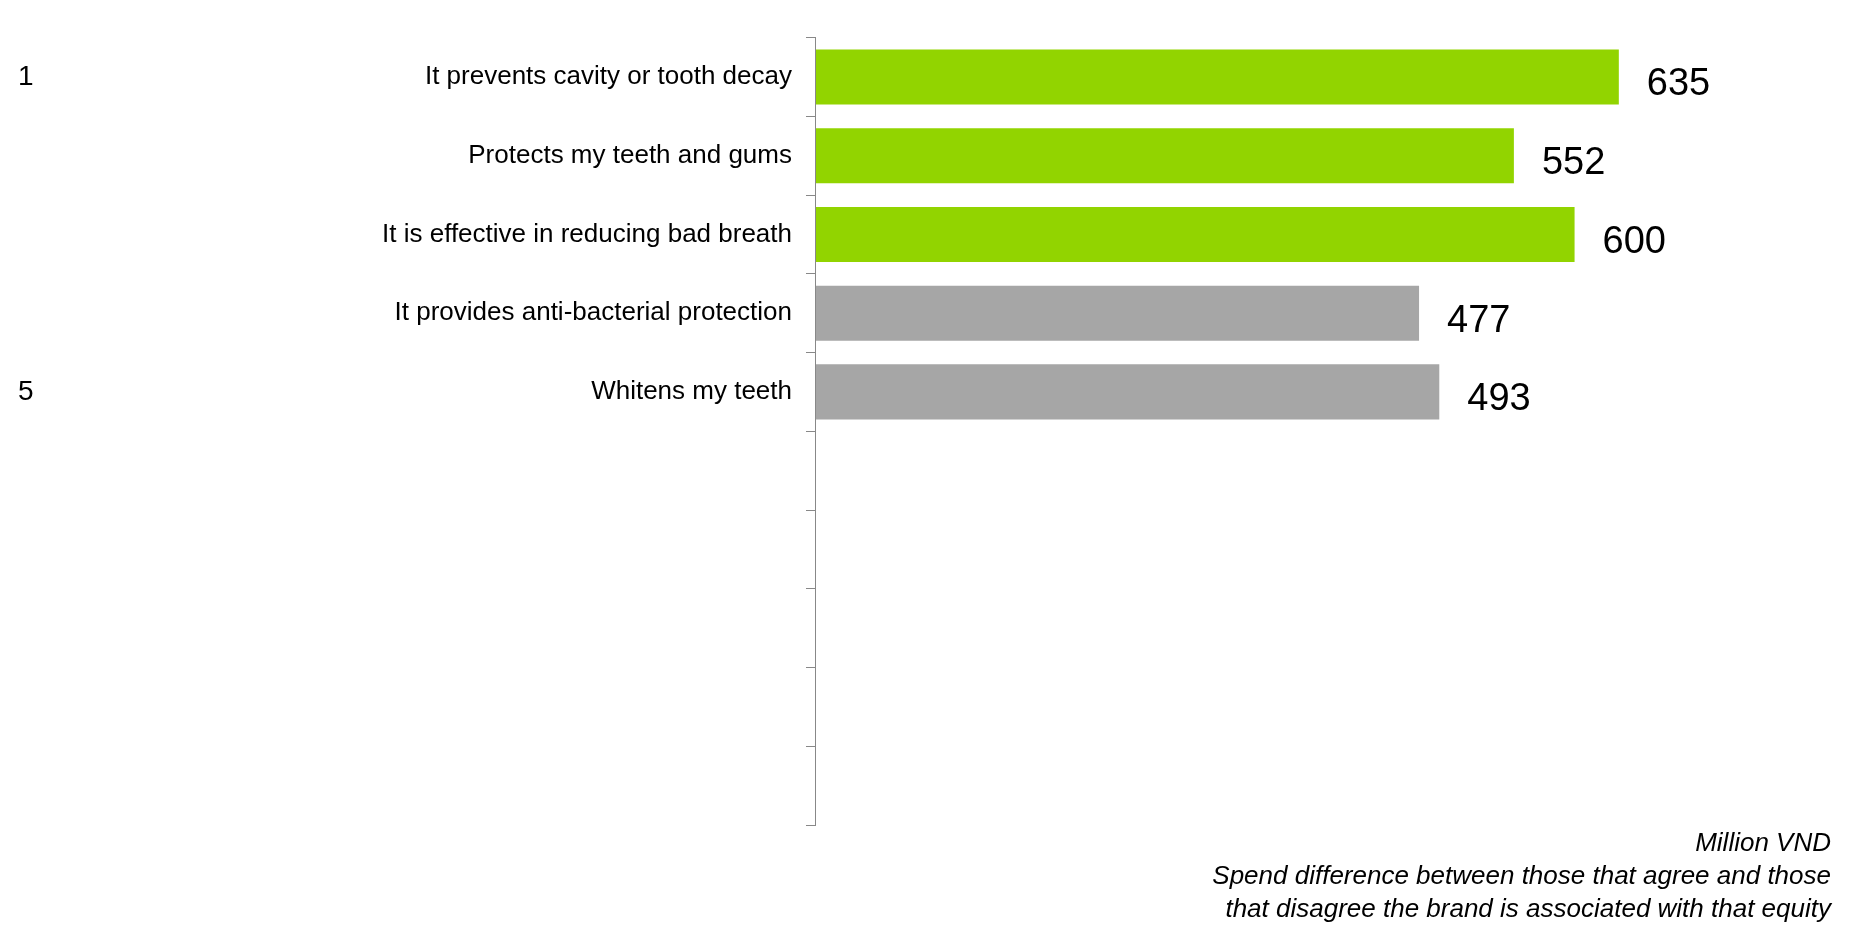 Image resolution: width=1849 pixels, height=933 pixels. Describe the element at coordinates (1573, 161) in the screenshot. I see `data-label: 552` at that location.